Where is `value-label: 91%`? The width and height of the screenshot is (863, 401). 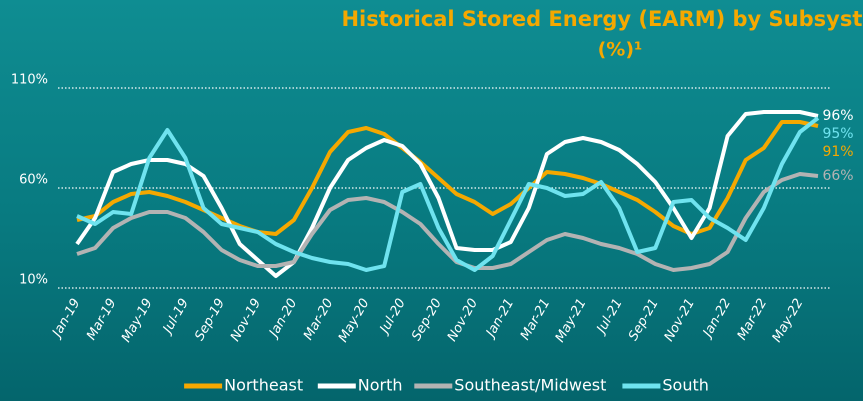 value-label: 91% is located at coordinates (837, 152).